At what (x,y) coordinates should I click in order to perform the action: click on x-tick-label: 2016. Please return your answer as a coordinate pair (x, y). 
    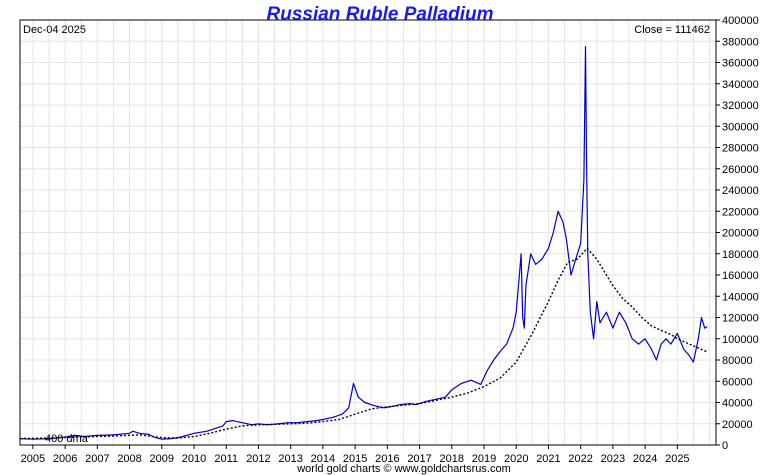
    Looking at the image, I should click on (387, 459).